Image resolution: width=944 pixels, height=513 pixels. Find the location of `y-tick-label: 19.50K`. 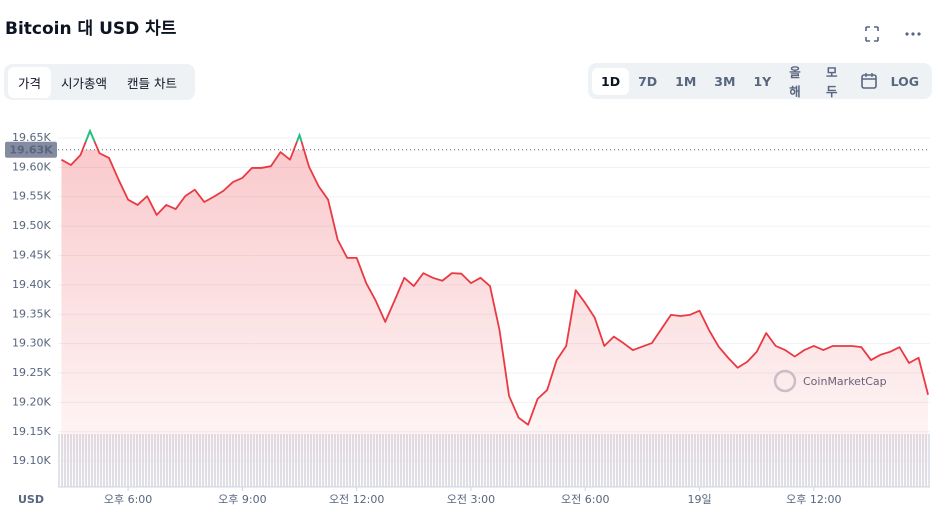

y-tick-label: 19.50K is located at coordinates (31, 225).